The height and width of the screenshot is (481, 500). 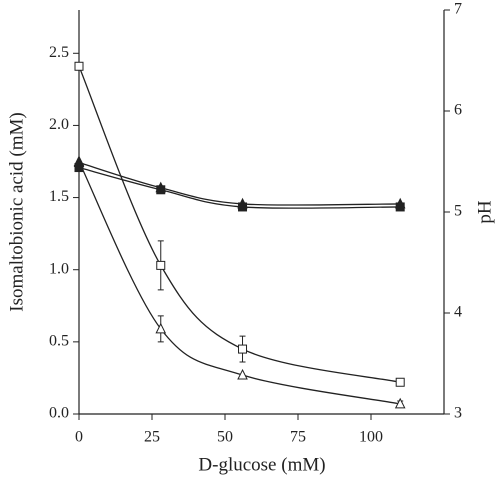 I want to click on y2-tick-label: 4, so click(x=458, y=312).